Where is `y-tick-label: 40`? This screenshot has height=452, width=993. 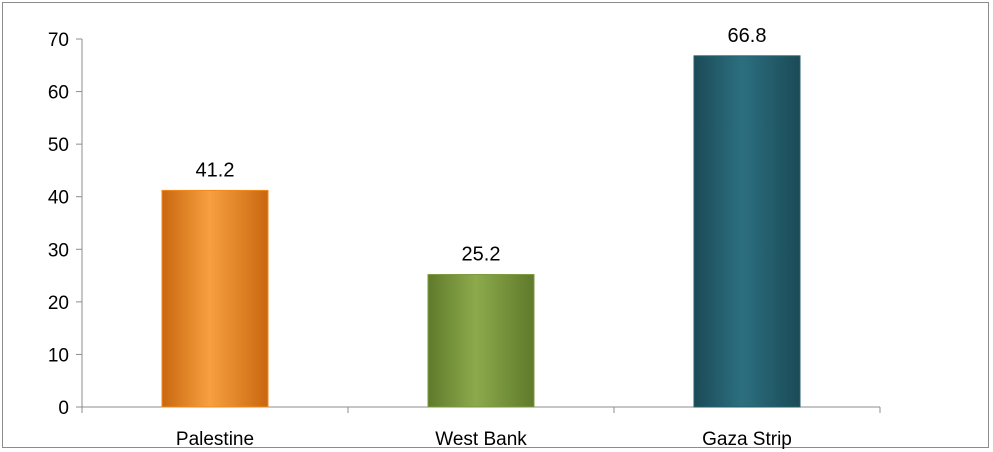 y-tick-label: 40 is located at coordinates (58, 198).